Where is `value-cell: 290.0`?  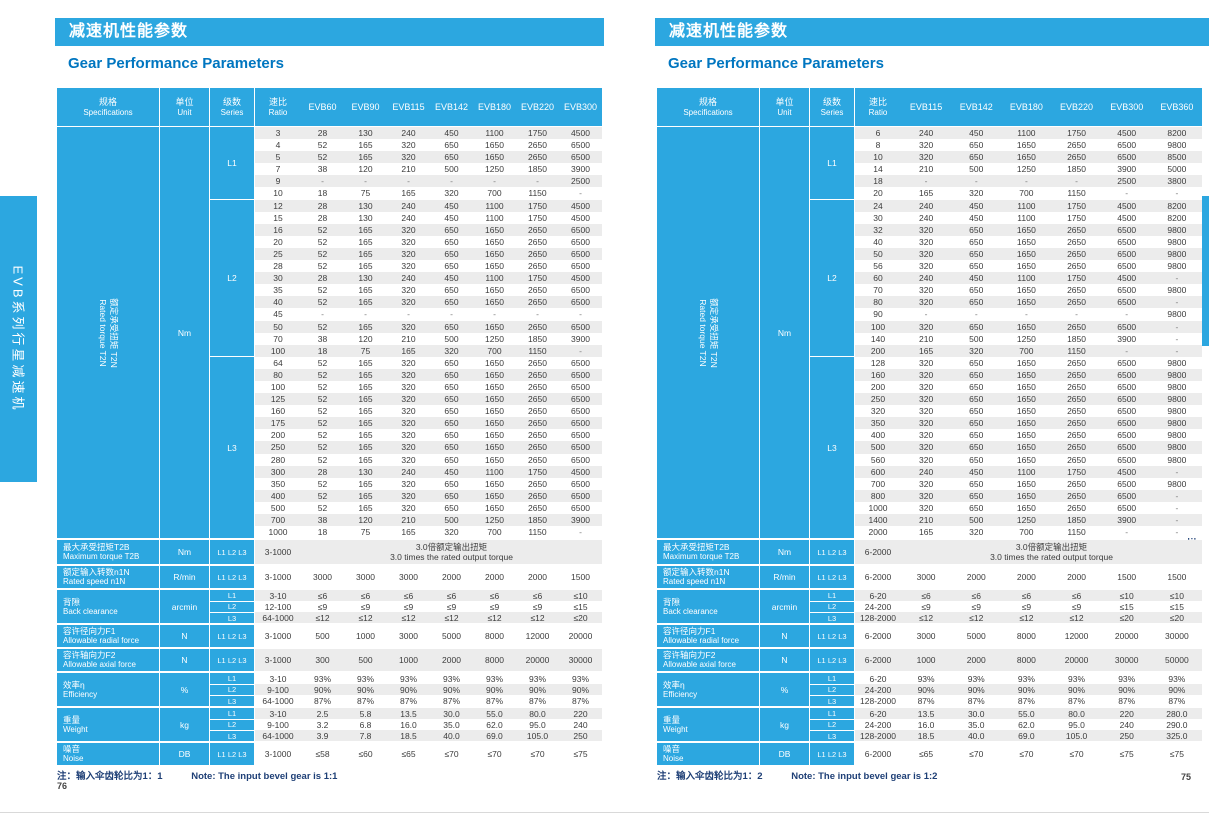 value-cell: 290.0 is located at coordinates (1177, 724).